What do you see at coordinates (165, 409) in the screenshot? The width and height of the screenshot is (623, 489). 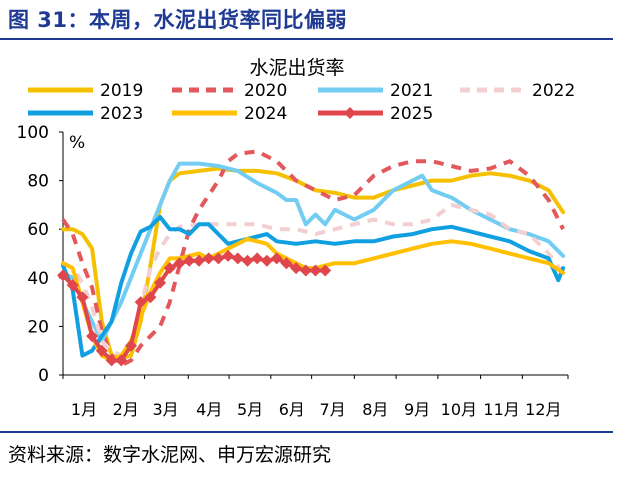 I see `x-tick-label: 3月` at bounding box center [165, 409].